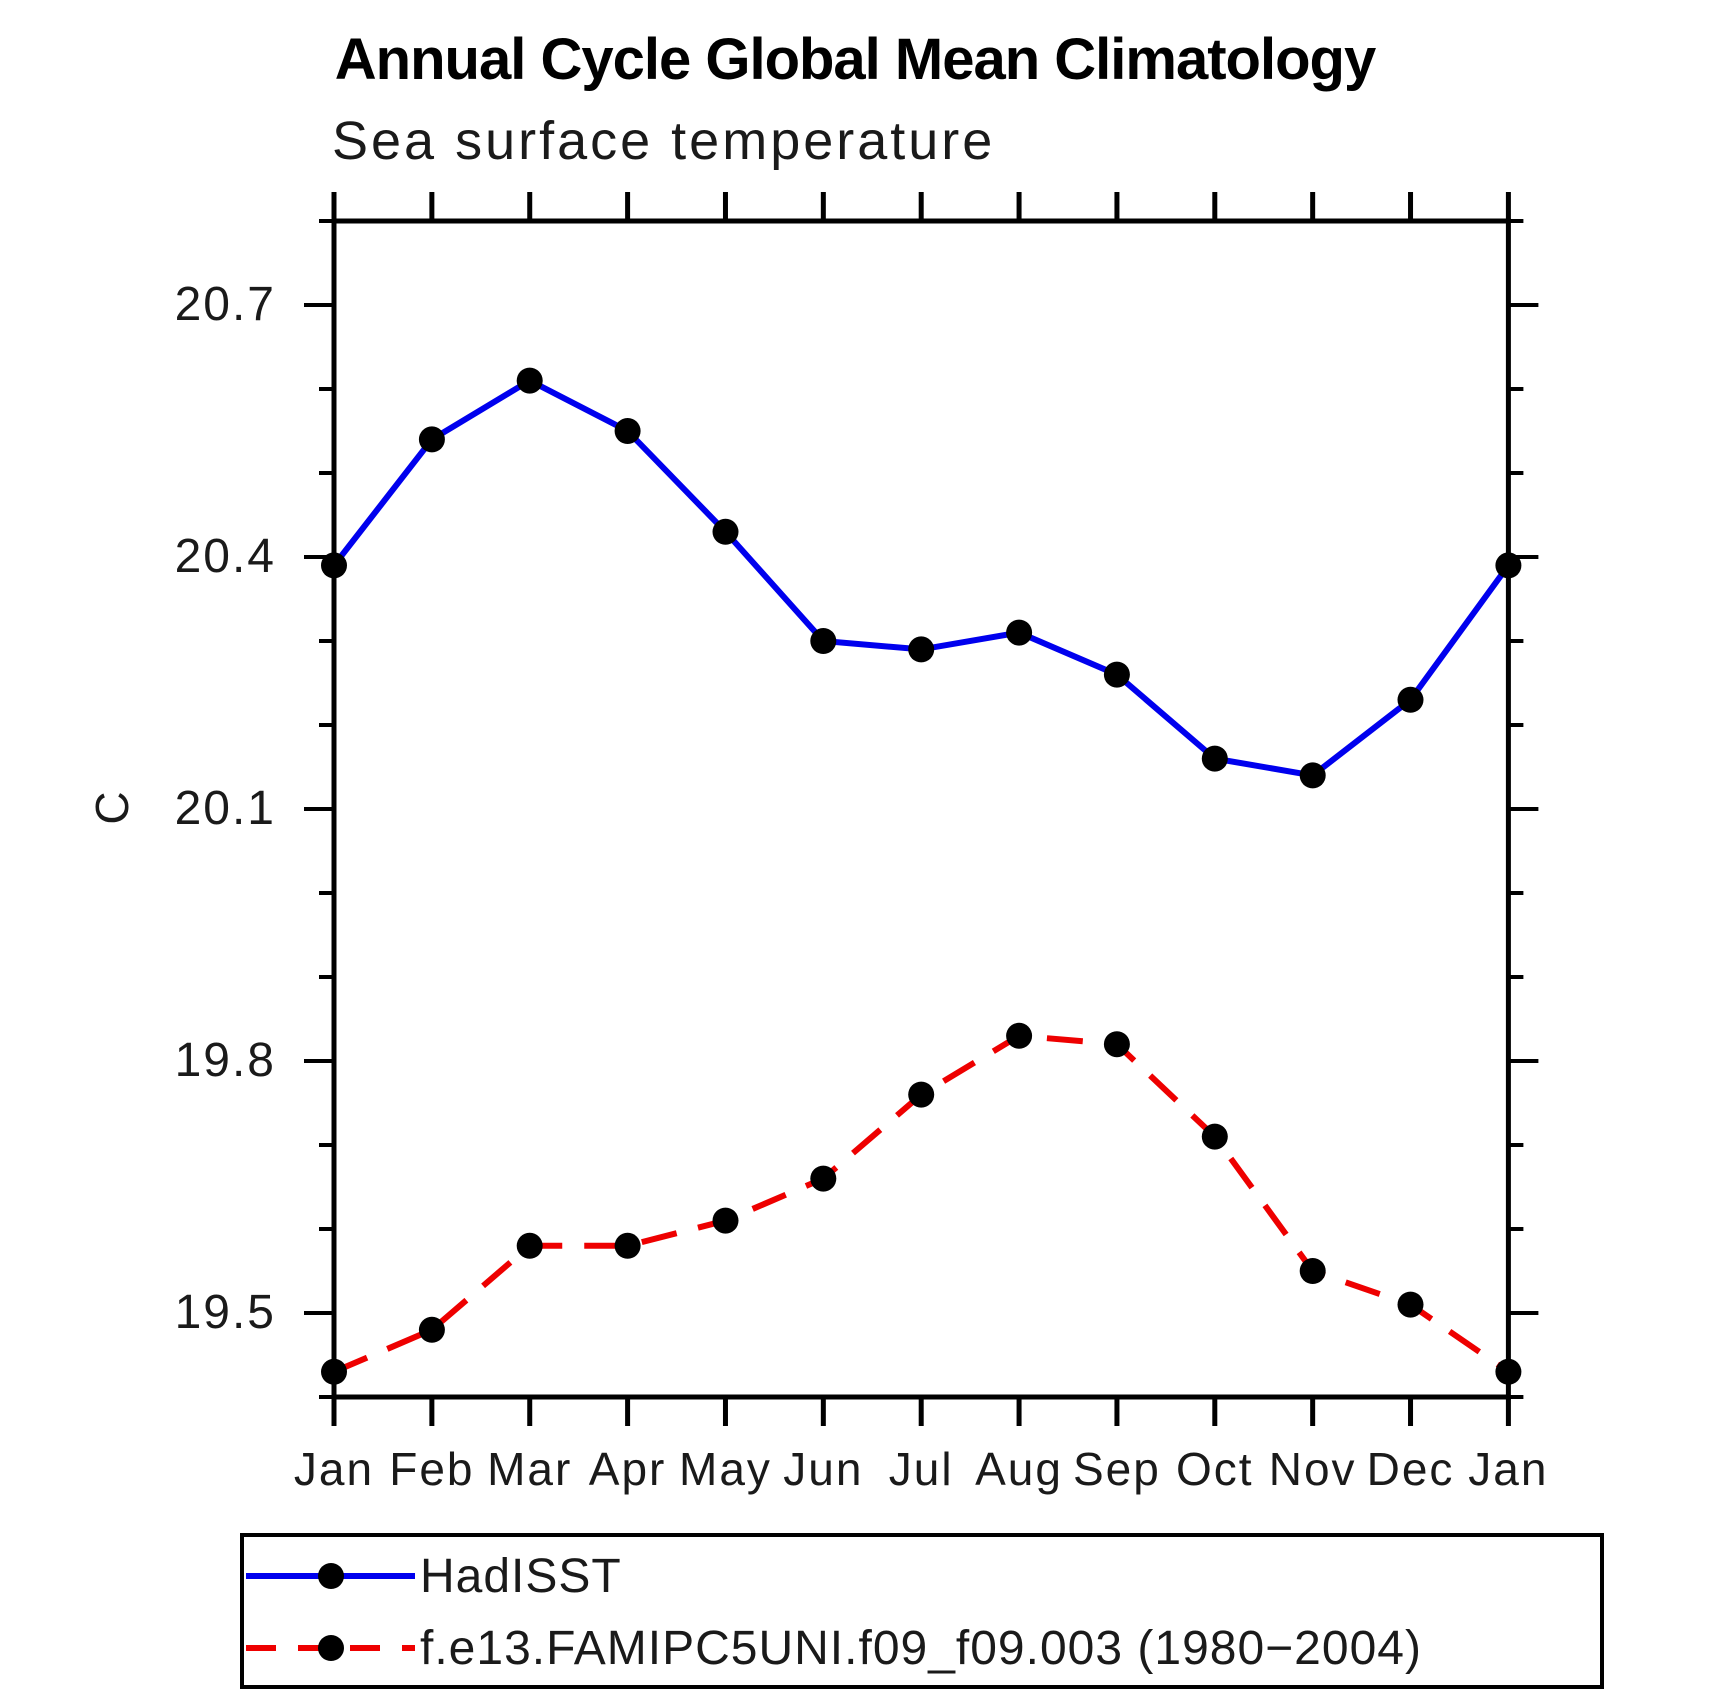 The height and width of the screenshot is (1697, 1710). What do you see at coordinates (432, 1469) in the screenshot?
I see `x-tick-label: Feb` at bounding box center [432, 1469].